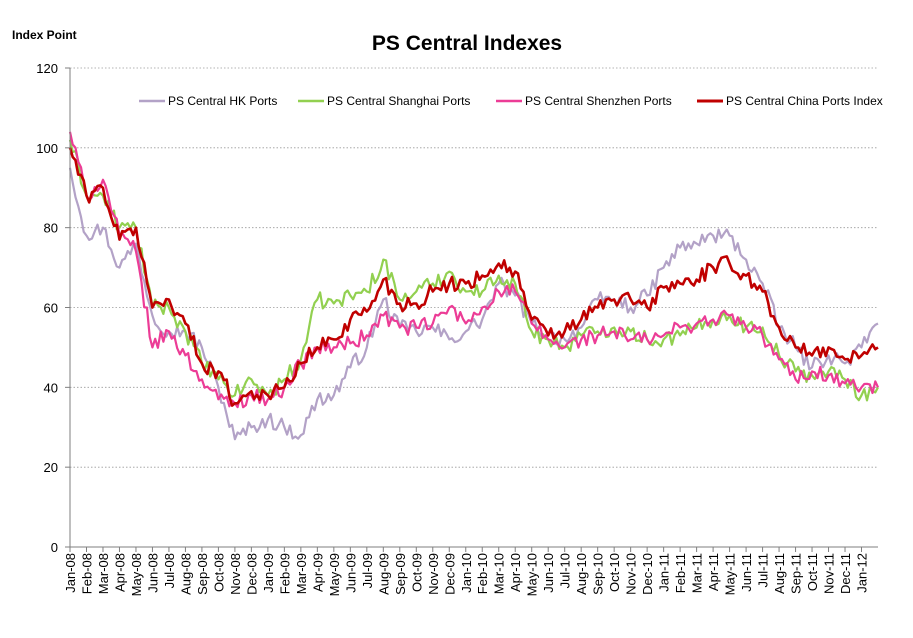  Describe the element at coordinates (697, 573) in the screenshot. I see `x-tick-label: Mar-11` at that location.